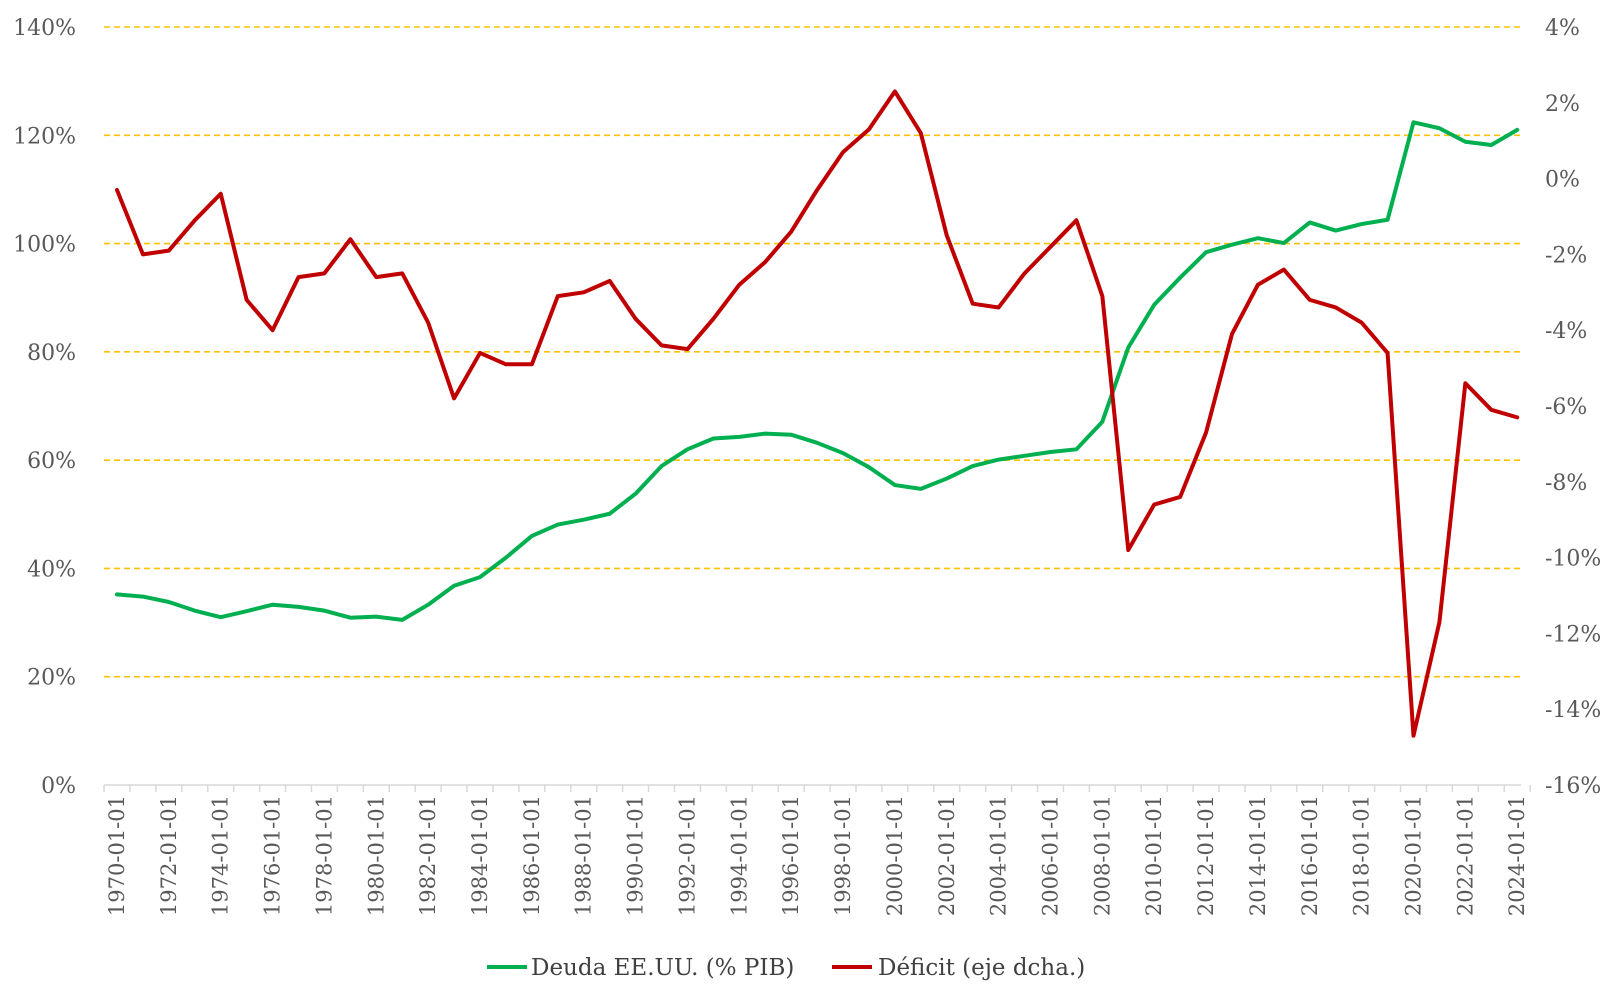 This screenshot has height=1000, width=1624. Describe the element at coordinates (376, 855) in the screenshot. I see `x-tick-label: 1980-01-01` at that location.